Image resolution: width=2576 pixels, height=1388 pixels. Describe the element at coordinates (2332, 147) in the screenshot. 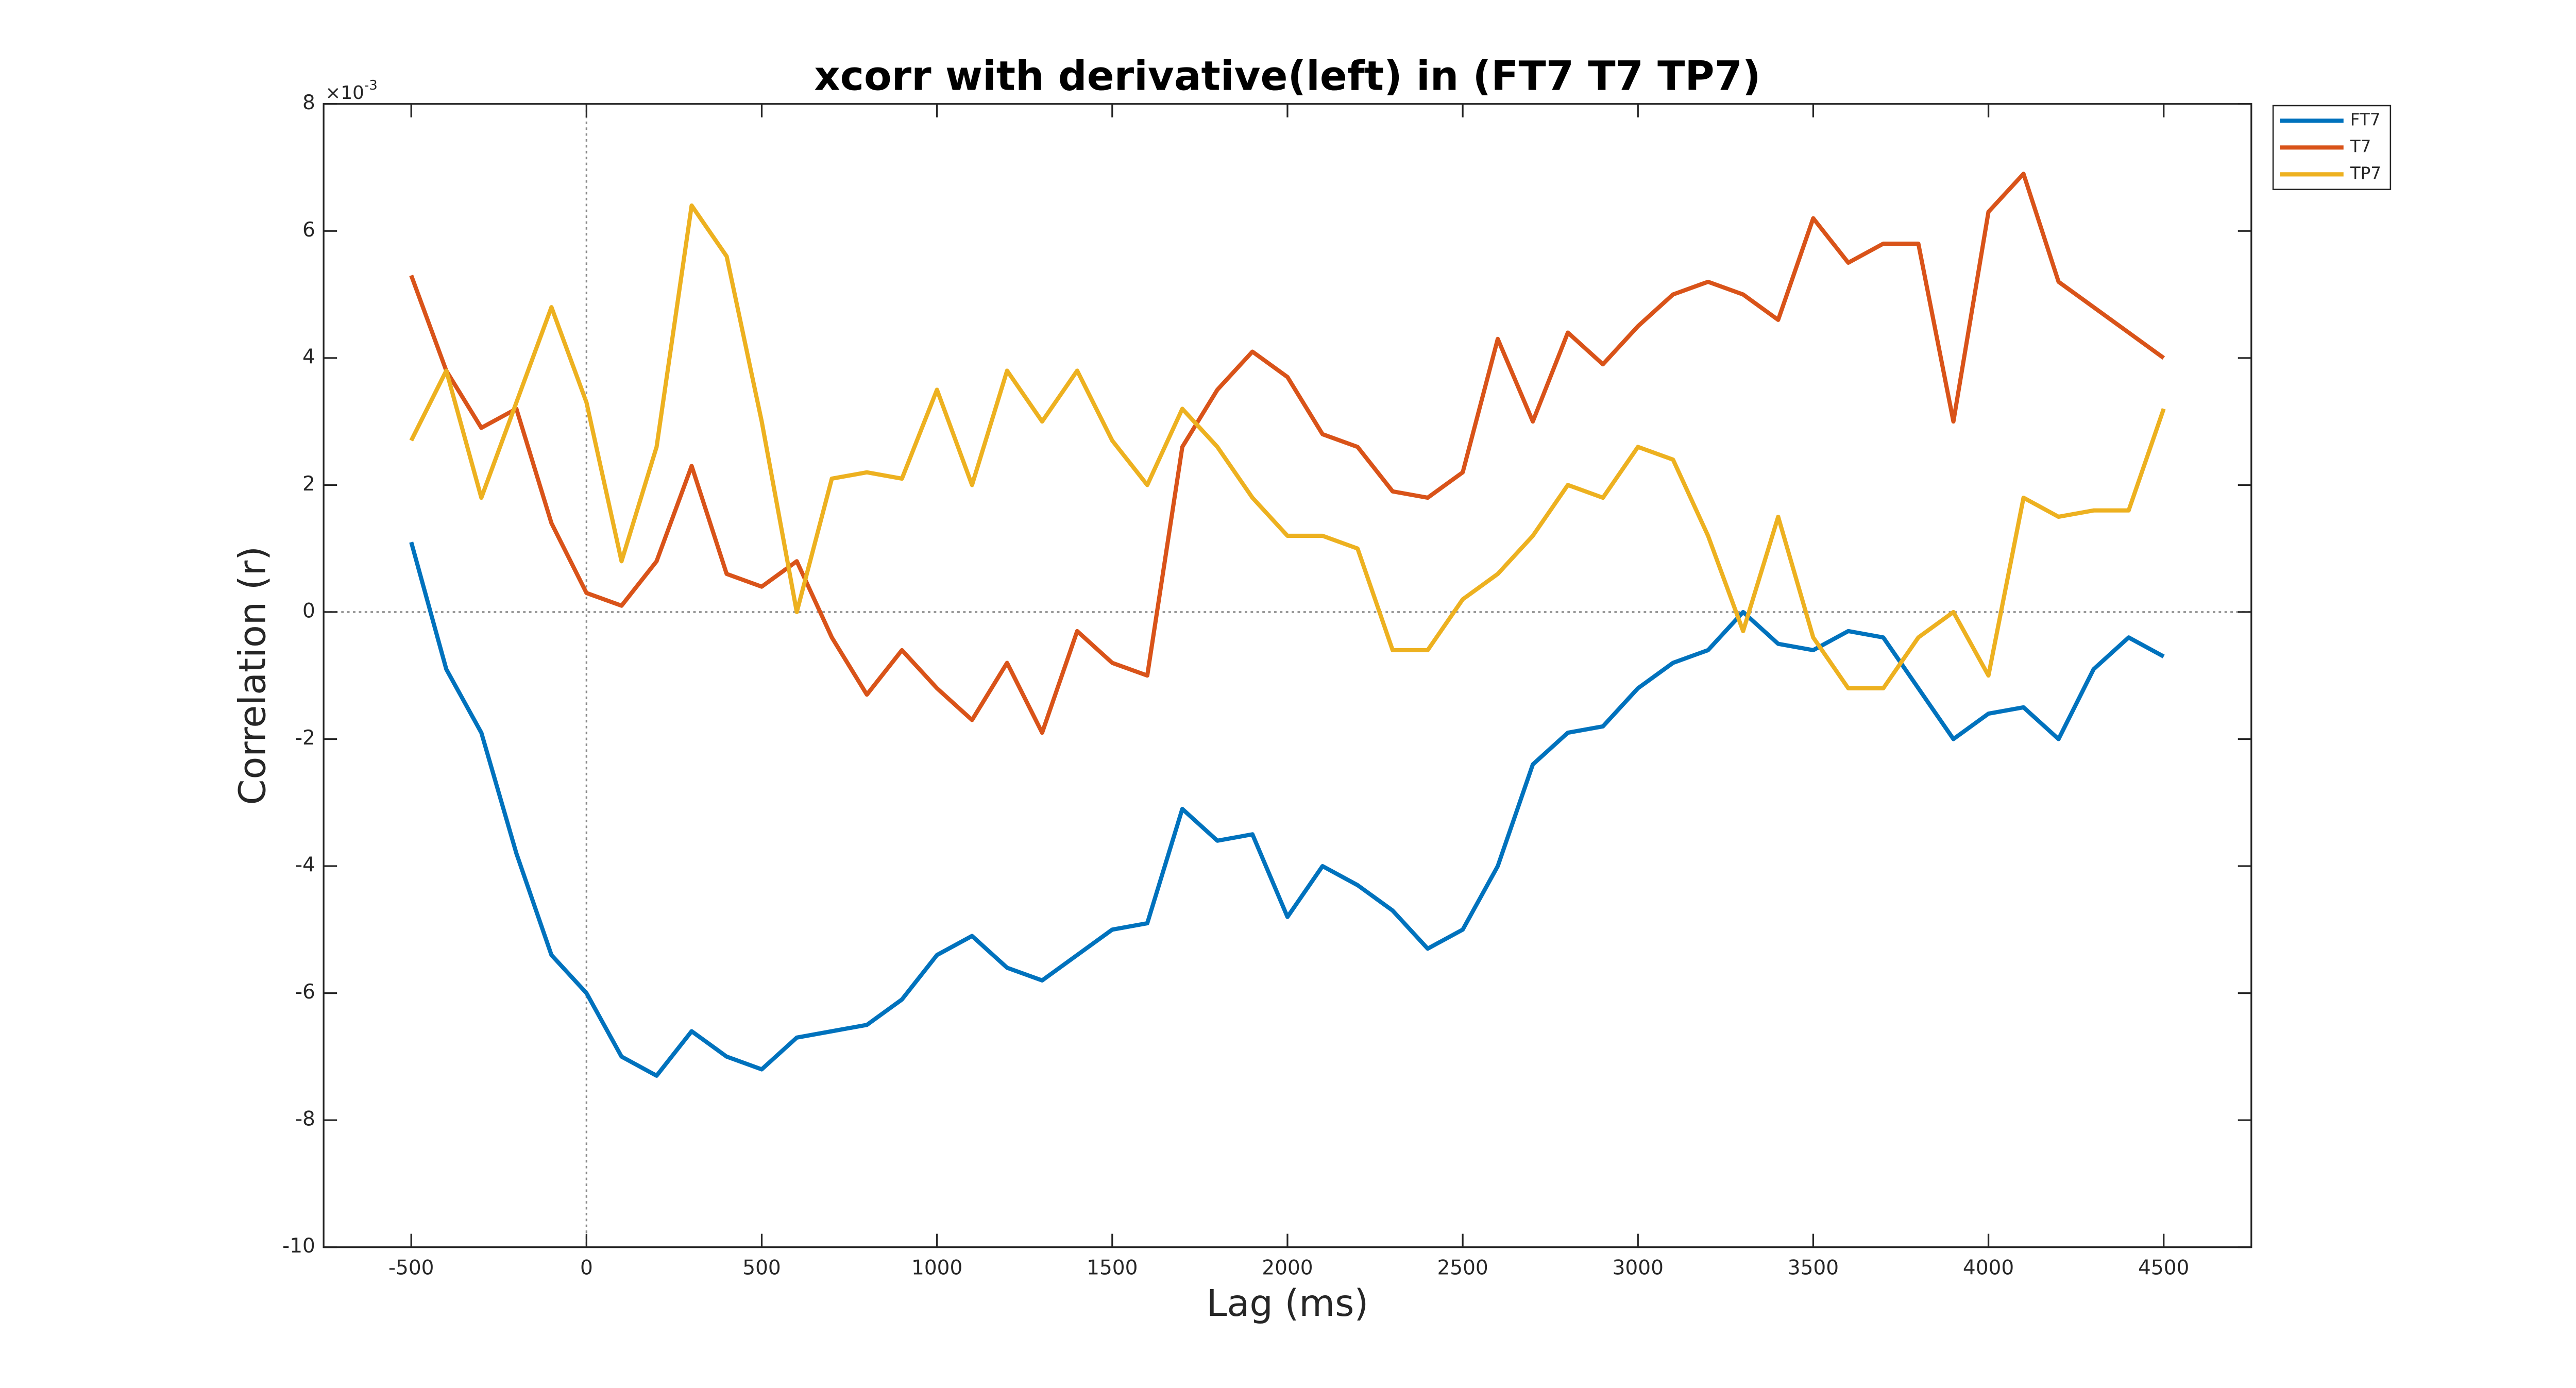

I see `legend: FT7 T7 TP7` at that location.